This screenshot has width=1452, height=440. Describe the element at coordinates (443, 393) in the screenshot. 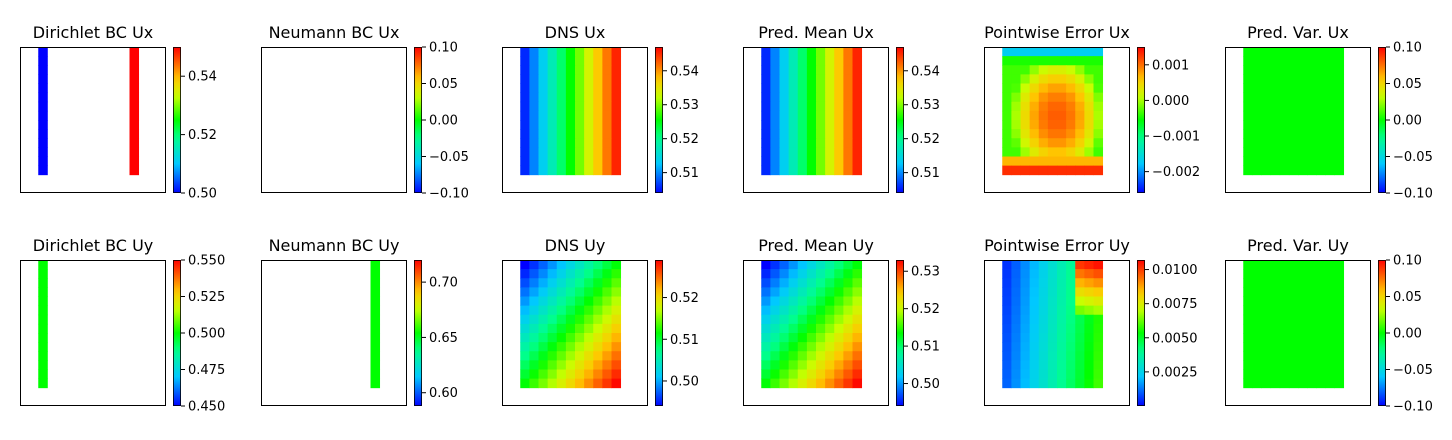

I see `colorbar-tick-label: 0.60` at that location.